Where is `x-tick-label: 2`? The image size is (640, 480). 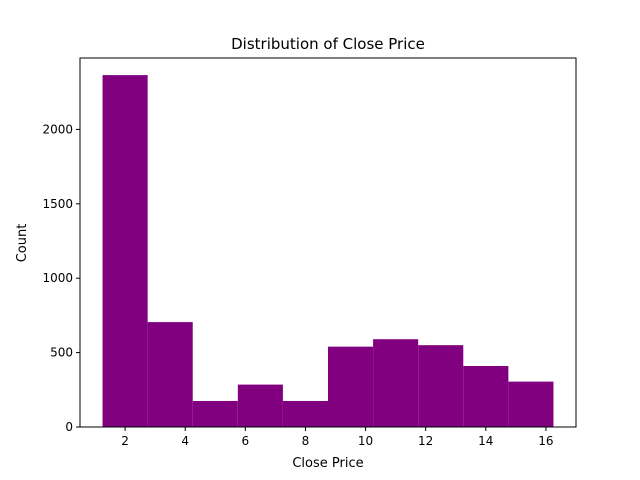
x-tick-label: 2 is located at coordinates (125, 441).